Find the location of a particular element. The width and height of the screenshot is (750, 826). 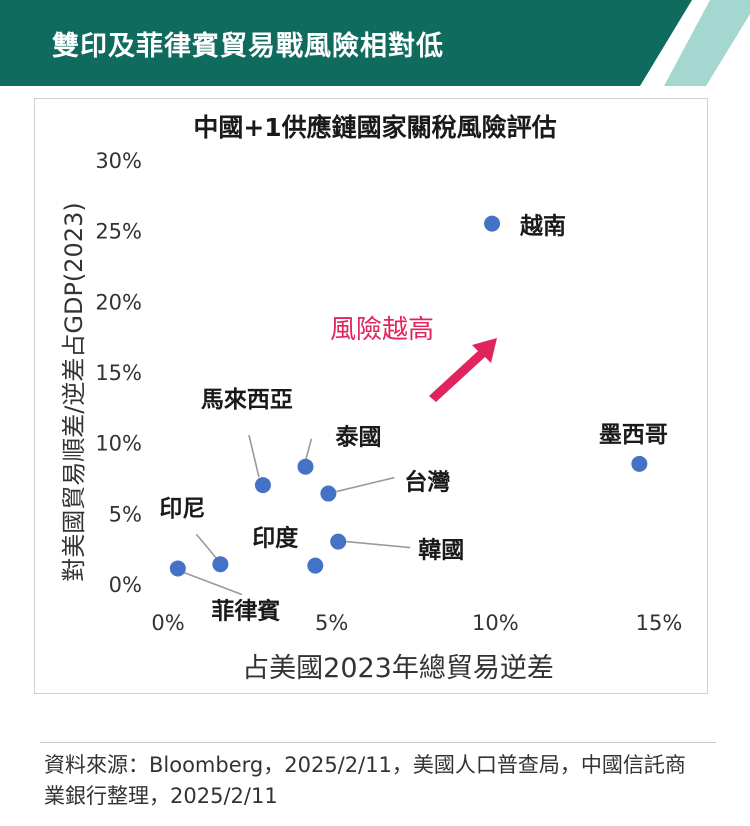

y-tick-label: 25% is located at coordinates (118, 232).